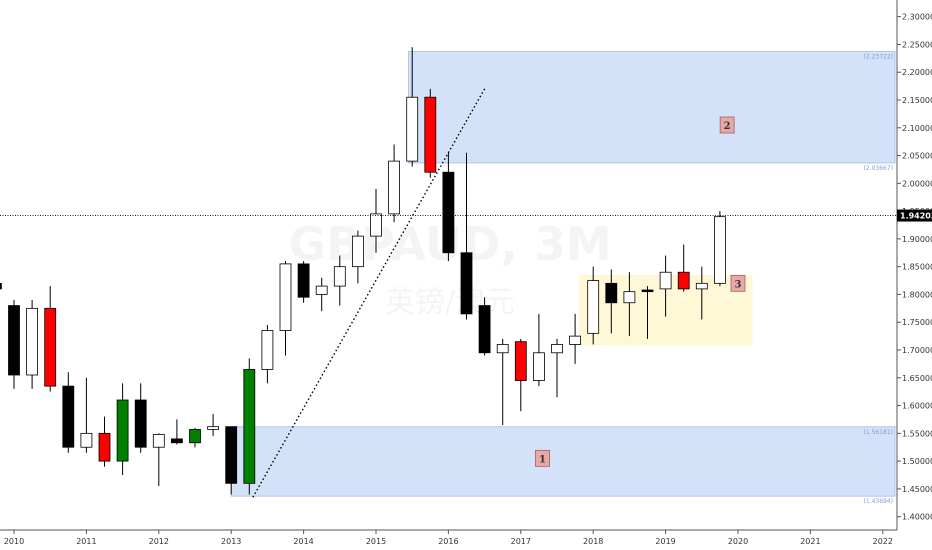  I want to click on candle-25-body, so click(448, 212).